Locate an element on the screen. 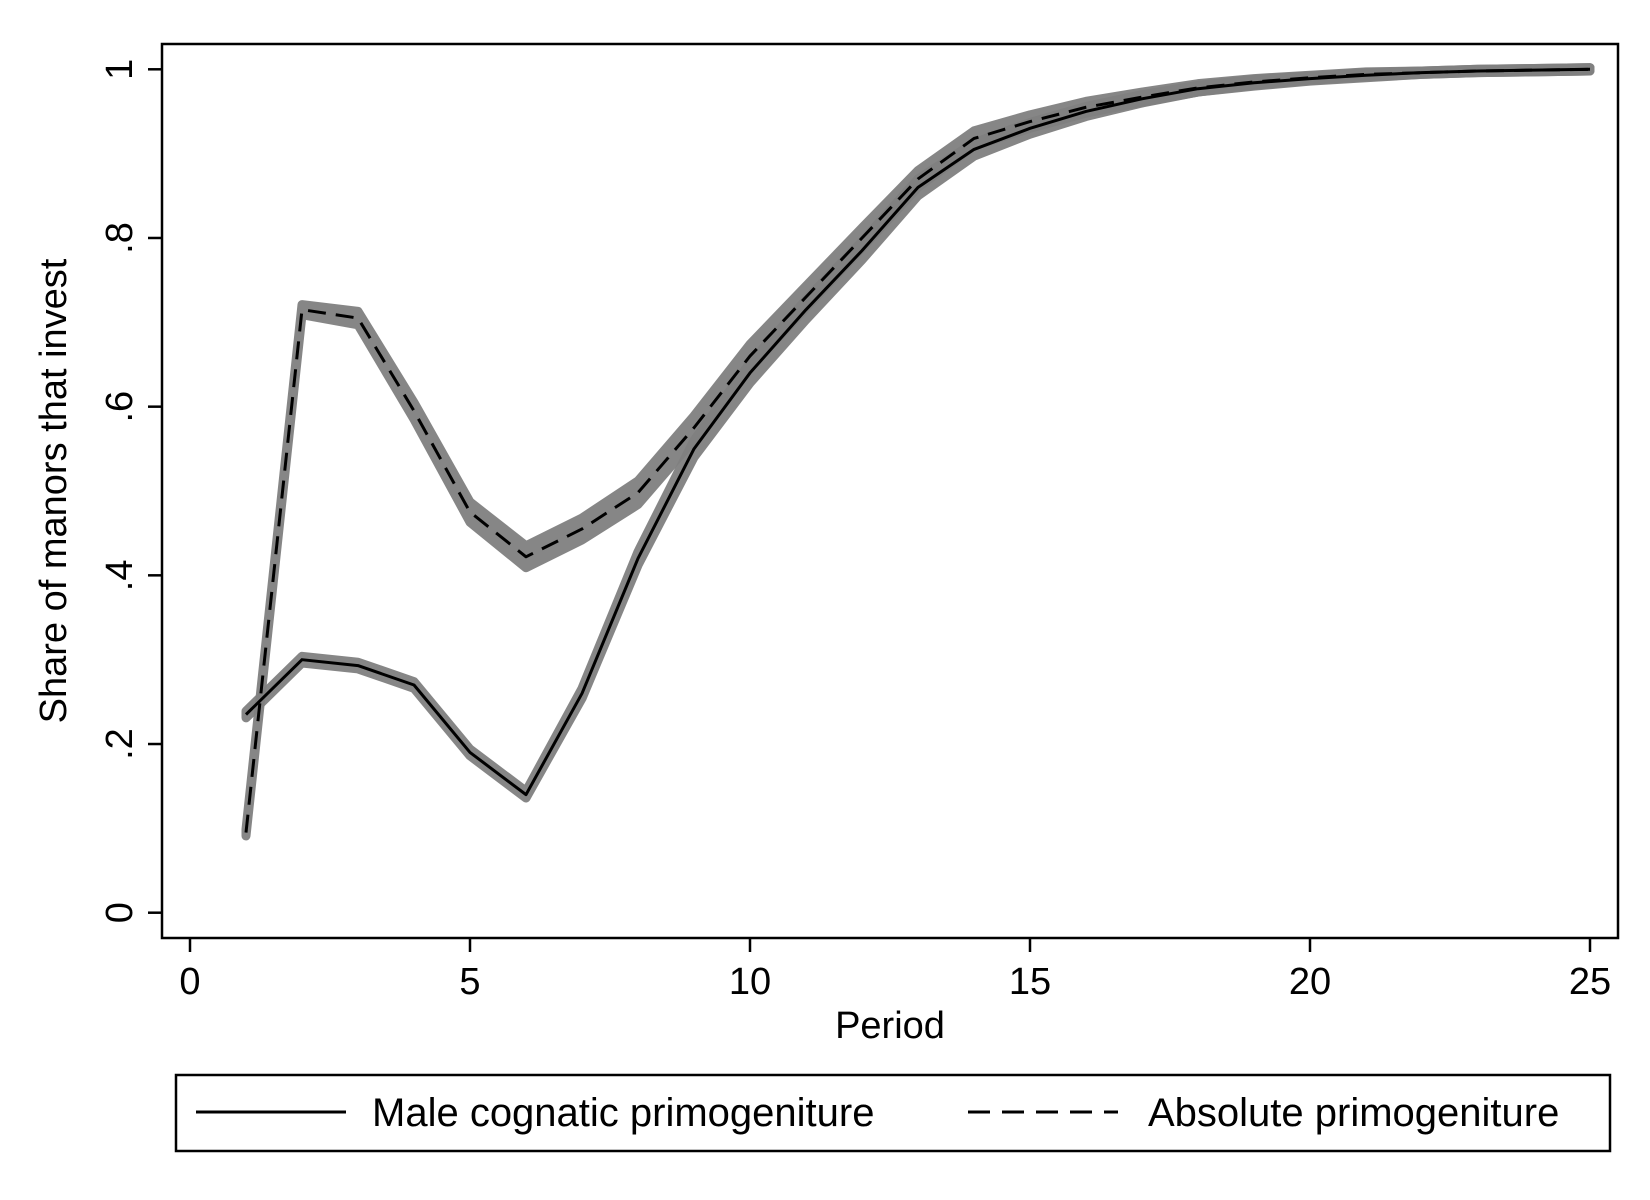 This screenshot has width=1650, height=1200. x-tick-label-5: 5 is located at coordinates (469, 982).